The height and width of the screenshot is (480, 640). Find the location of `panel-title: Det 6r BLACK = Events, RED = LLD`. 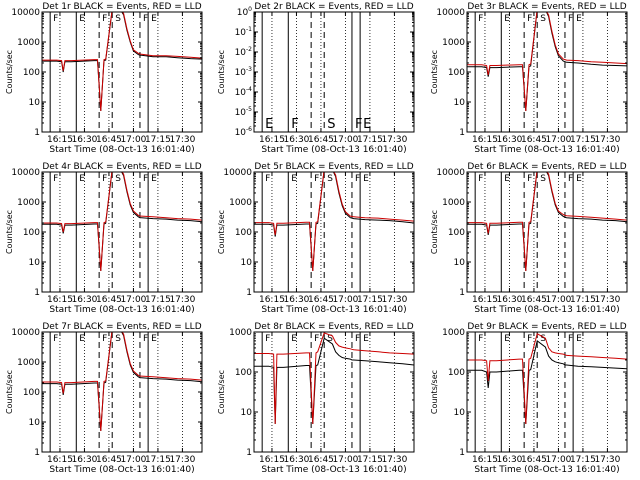

panel-title: Det 6r BLACK = Events, RED = LLD is located at coordinates (546, 167).